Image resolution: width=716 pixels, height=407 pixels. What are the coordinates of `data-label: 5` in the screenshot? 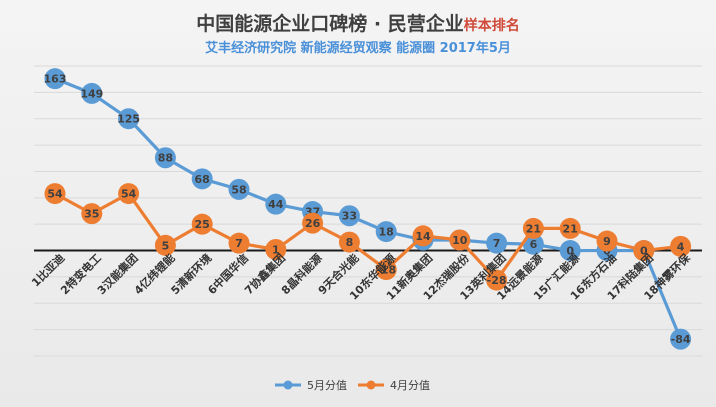 It's located at (166, 245).